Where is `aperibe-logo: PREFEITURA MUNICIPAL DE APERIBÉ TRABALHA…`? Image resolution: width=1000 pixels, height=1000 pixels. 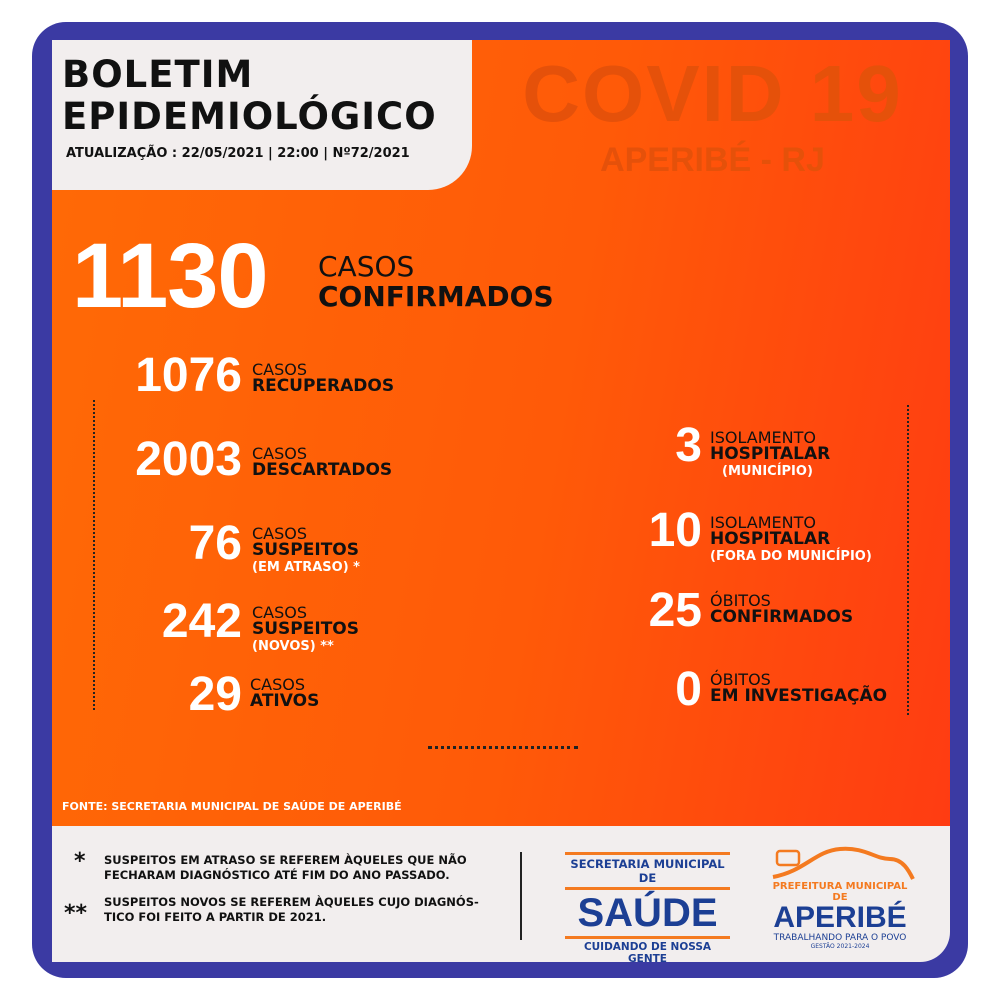
aperibe-logo: PREFEITURA MUNICIPAL DE APERIBÉ TRABALHA… is located at coordinates (840, 897).